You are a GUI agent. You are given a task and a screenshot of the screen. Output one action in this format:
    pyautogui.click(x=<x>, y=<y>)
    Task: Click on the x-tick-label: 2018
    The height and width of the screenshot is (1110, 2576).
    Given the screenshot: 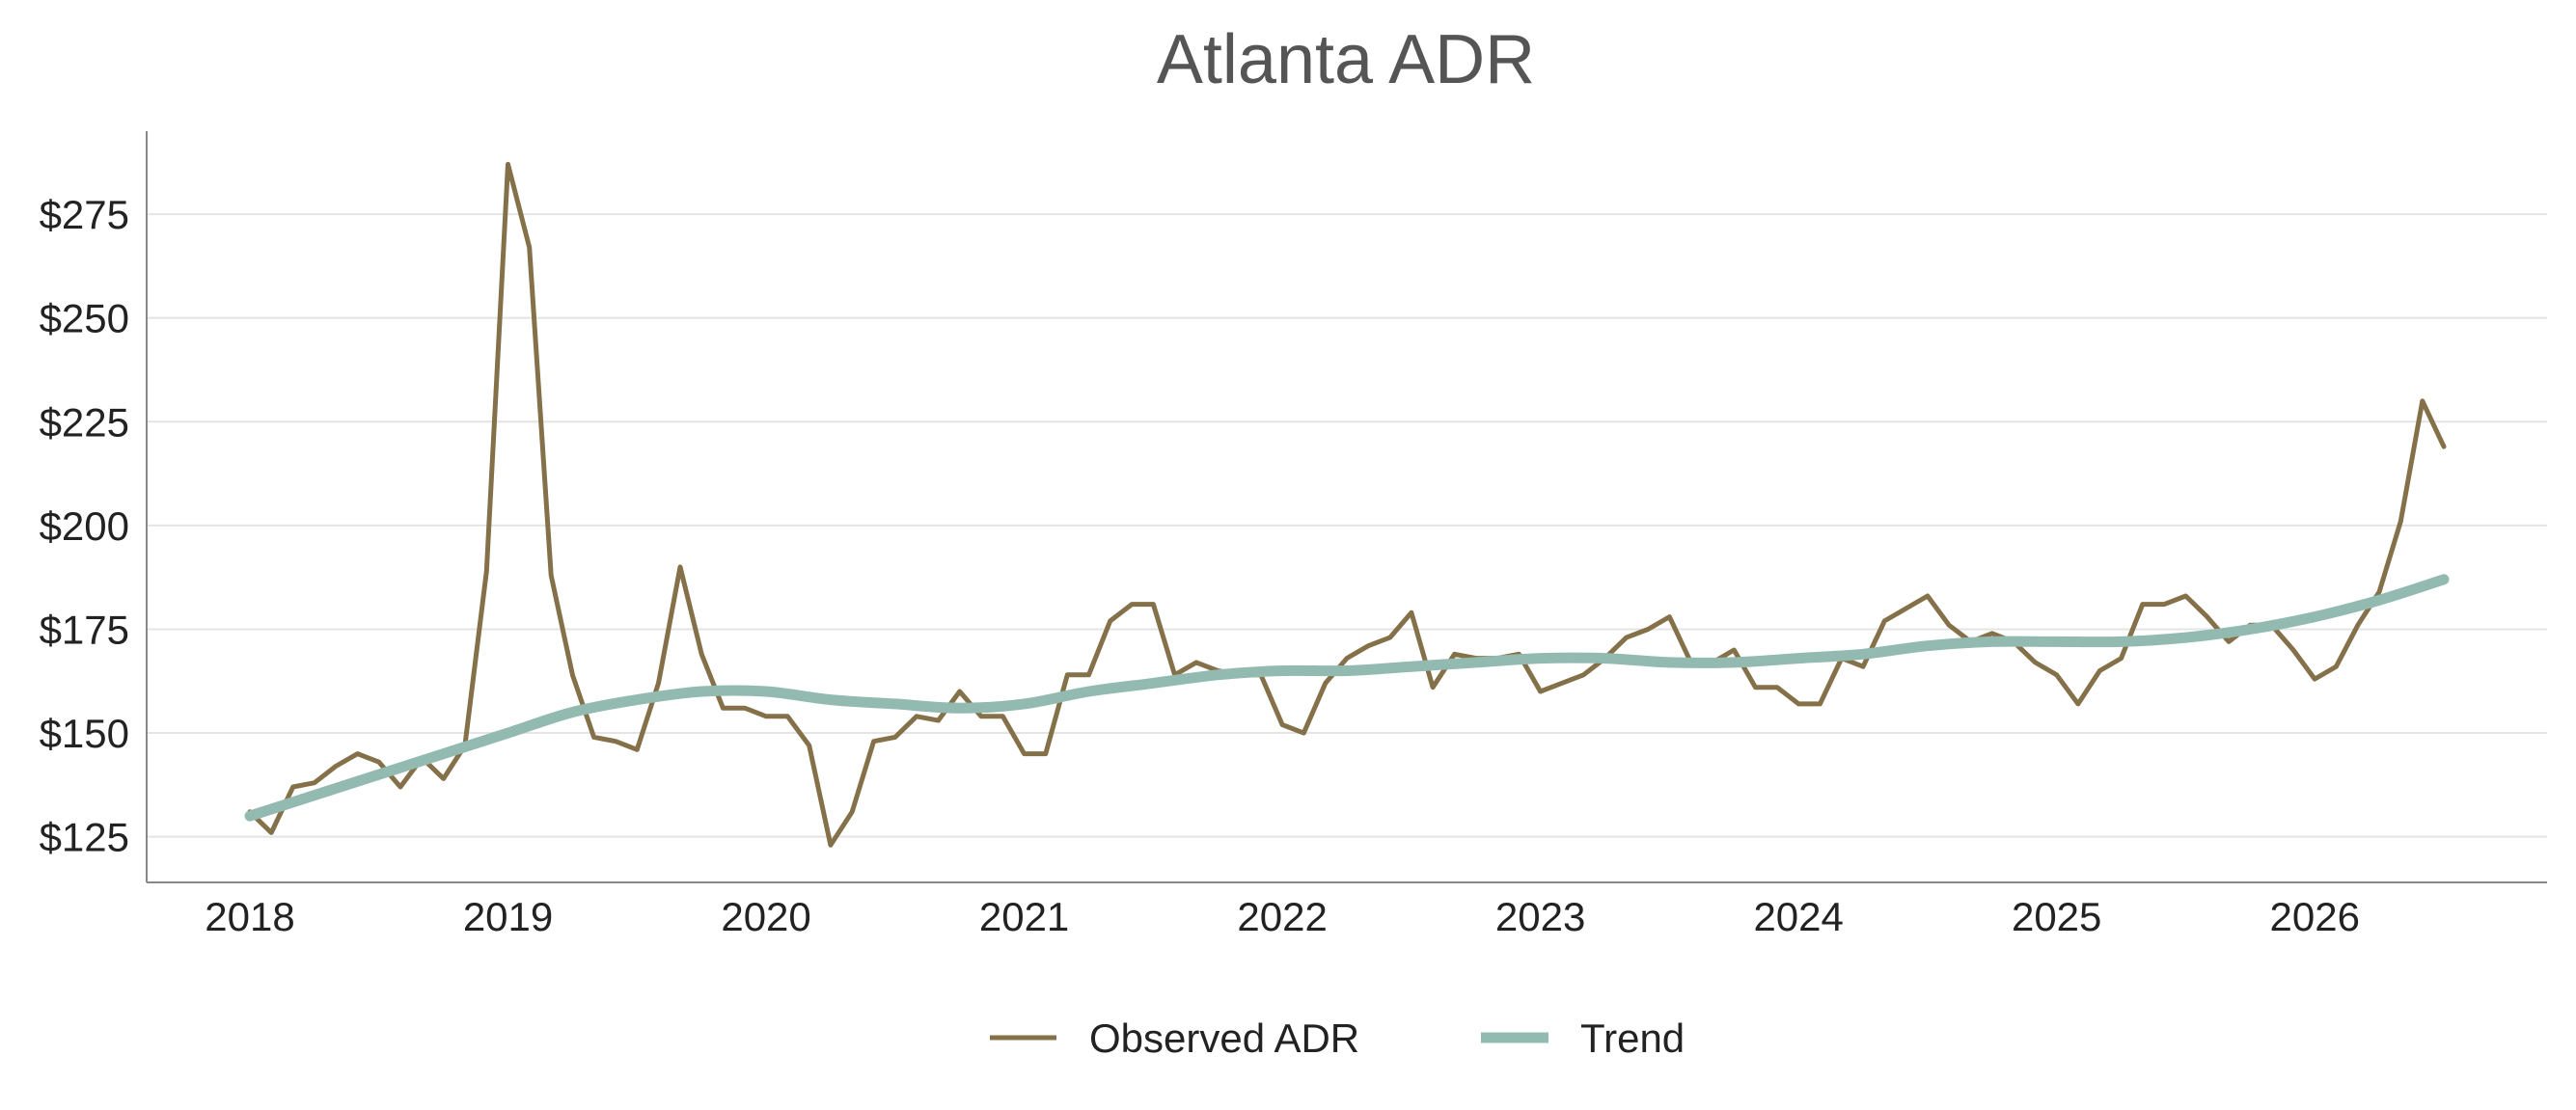 What is the action you would take?
    pyautogui.click(x=249, y=917)
    